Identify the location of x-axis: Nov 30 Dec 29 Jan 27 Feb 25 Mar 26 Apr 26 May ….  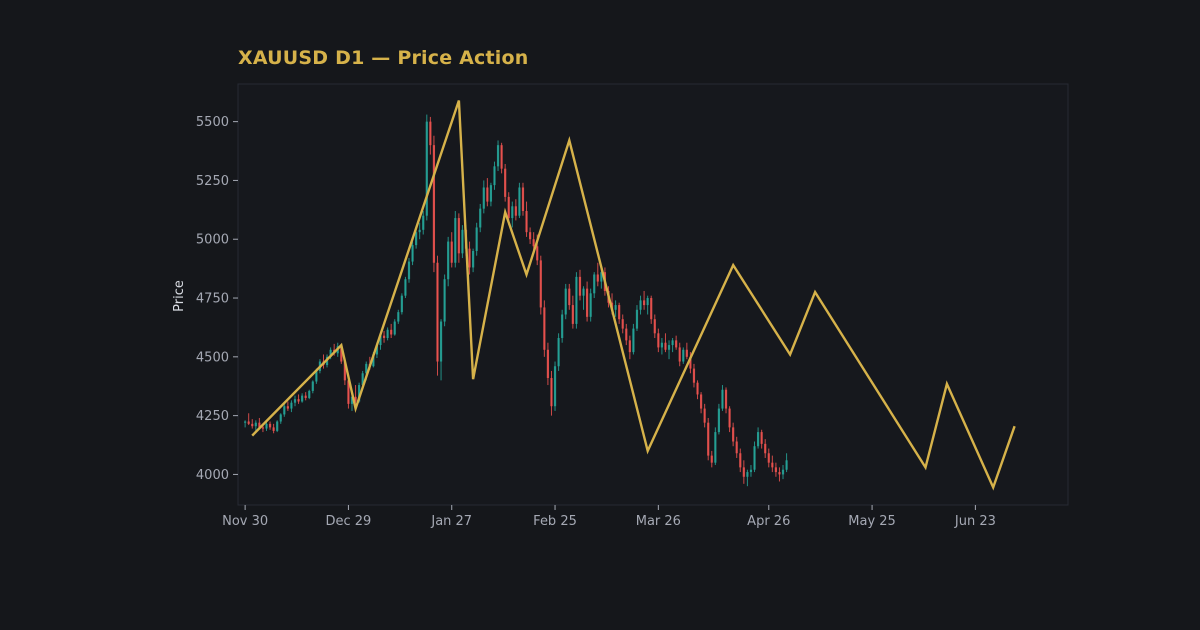
(609, 517).